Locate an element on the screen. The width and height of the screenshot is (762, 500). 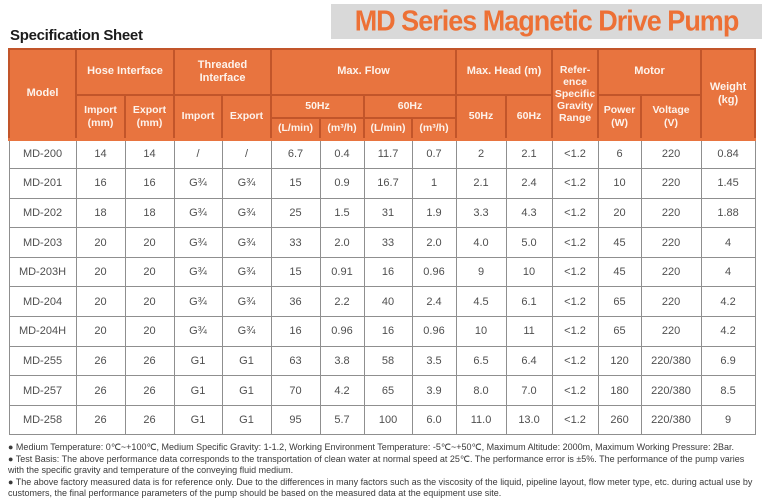
col-header-flow-60hz-m3h: (m³/h) is located at coordinates (434, 128).